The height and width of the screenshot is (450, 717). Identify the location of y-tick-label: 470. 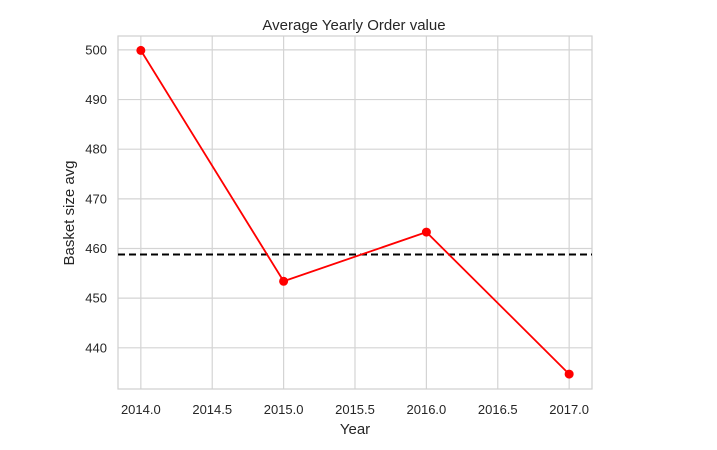
(96, 198).